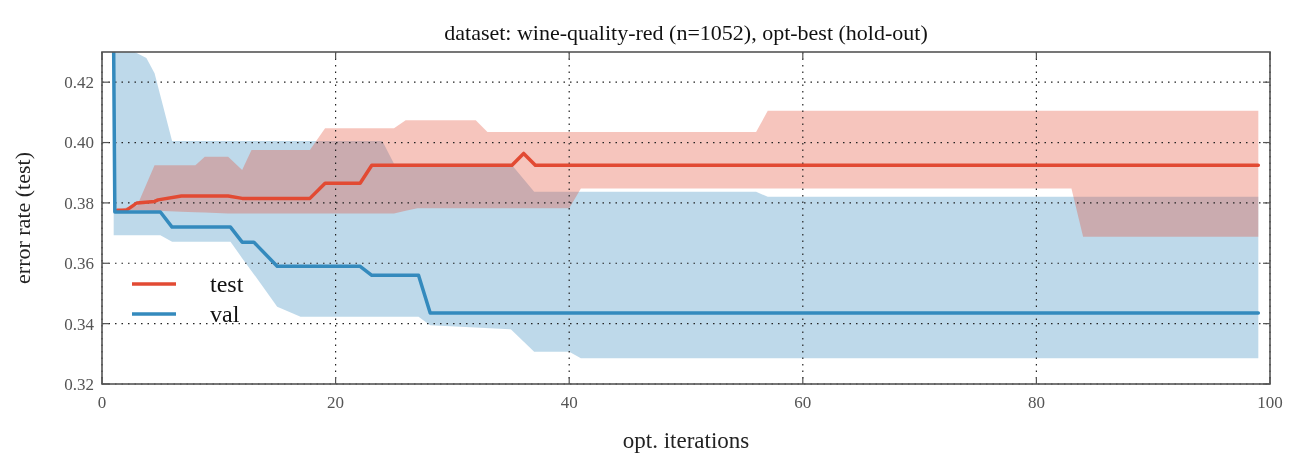 This screenshot has width=1291, height=462. Describe the element at coordinates (227, 284) in the screenshot. I see `legend-label: test` at that location.